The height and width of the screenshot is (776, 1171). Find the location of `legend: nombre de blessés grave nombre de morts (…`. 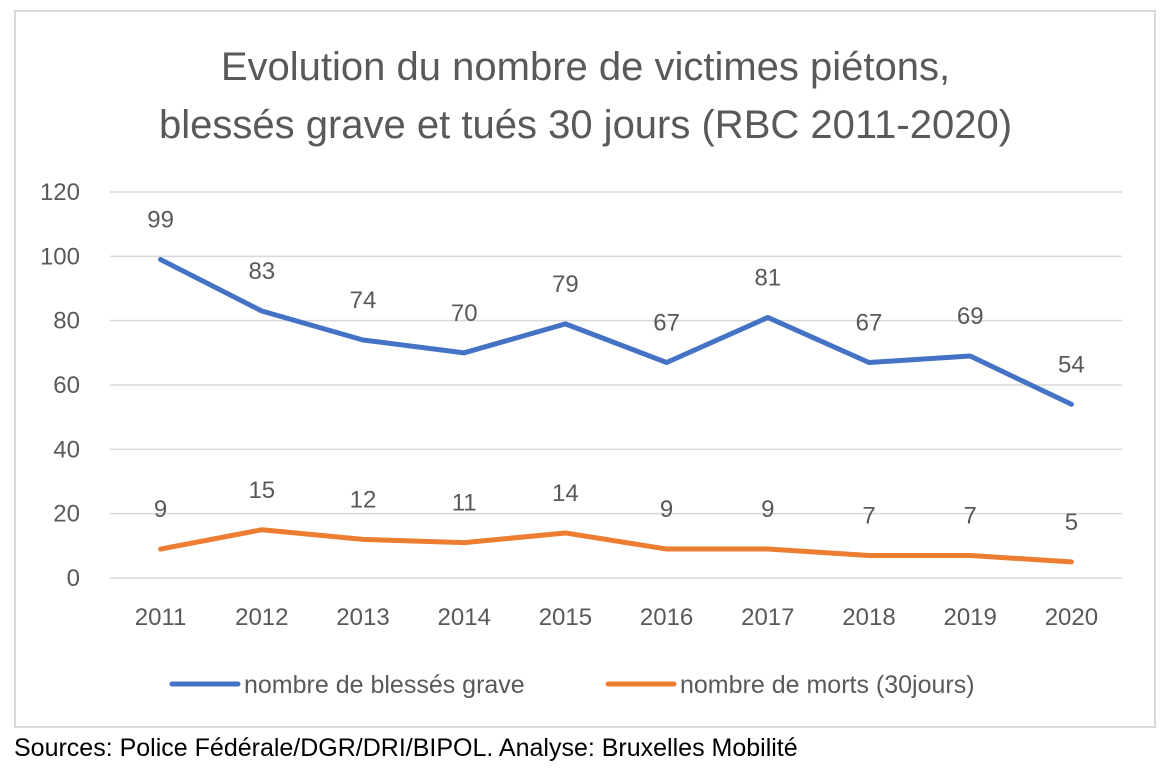

legend: nombre de blessés grave nombre de morts (… is located at coordinates (572, 685).